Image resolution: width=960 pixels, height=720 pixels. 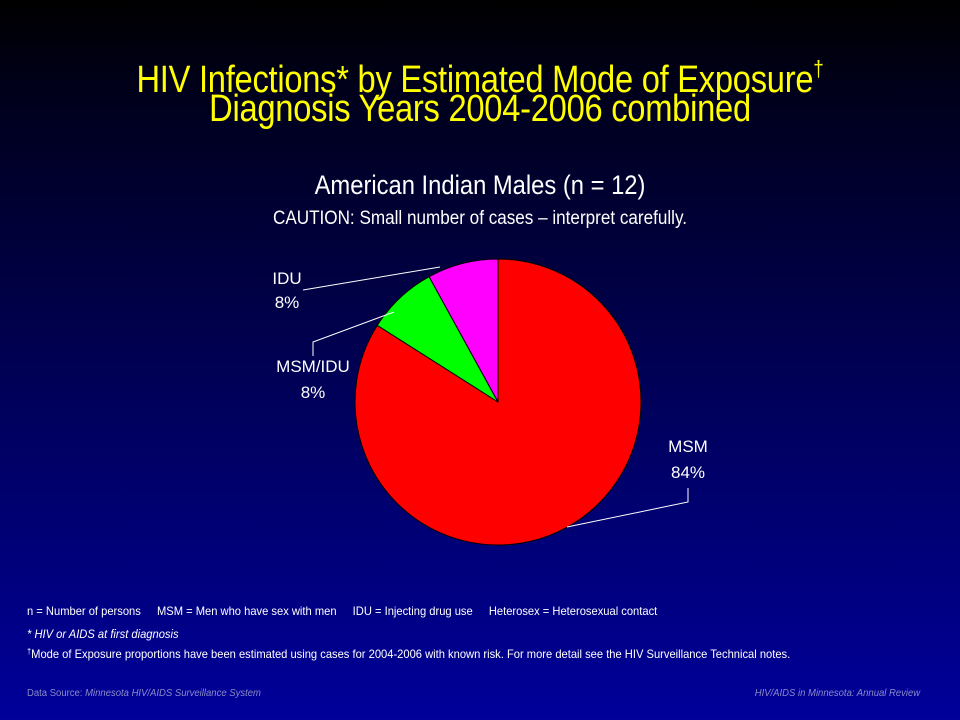 What do you see at coordinates (818, 68) in the screenshot?
I see `title-dagger-mark: †` at bounding box center [818, 68].